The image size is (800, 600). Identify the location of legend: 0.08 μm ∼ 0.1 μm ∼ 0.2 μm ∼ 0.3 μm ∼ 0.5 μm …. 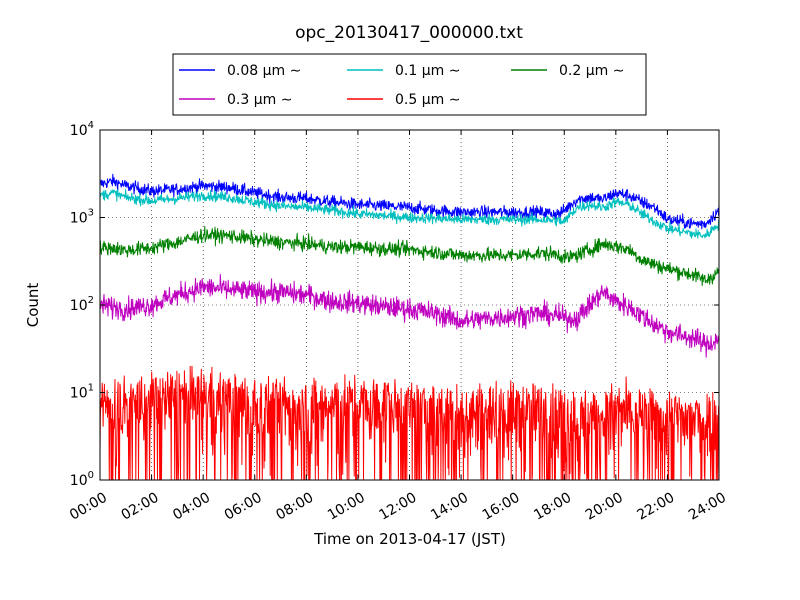
(409, 84).